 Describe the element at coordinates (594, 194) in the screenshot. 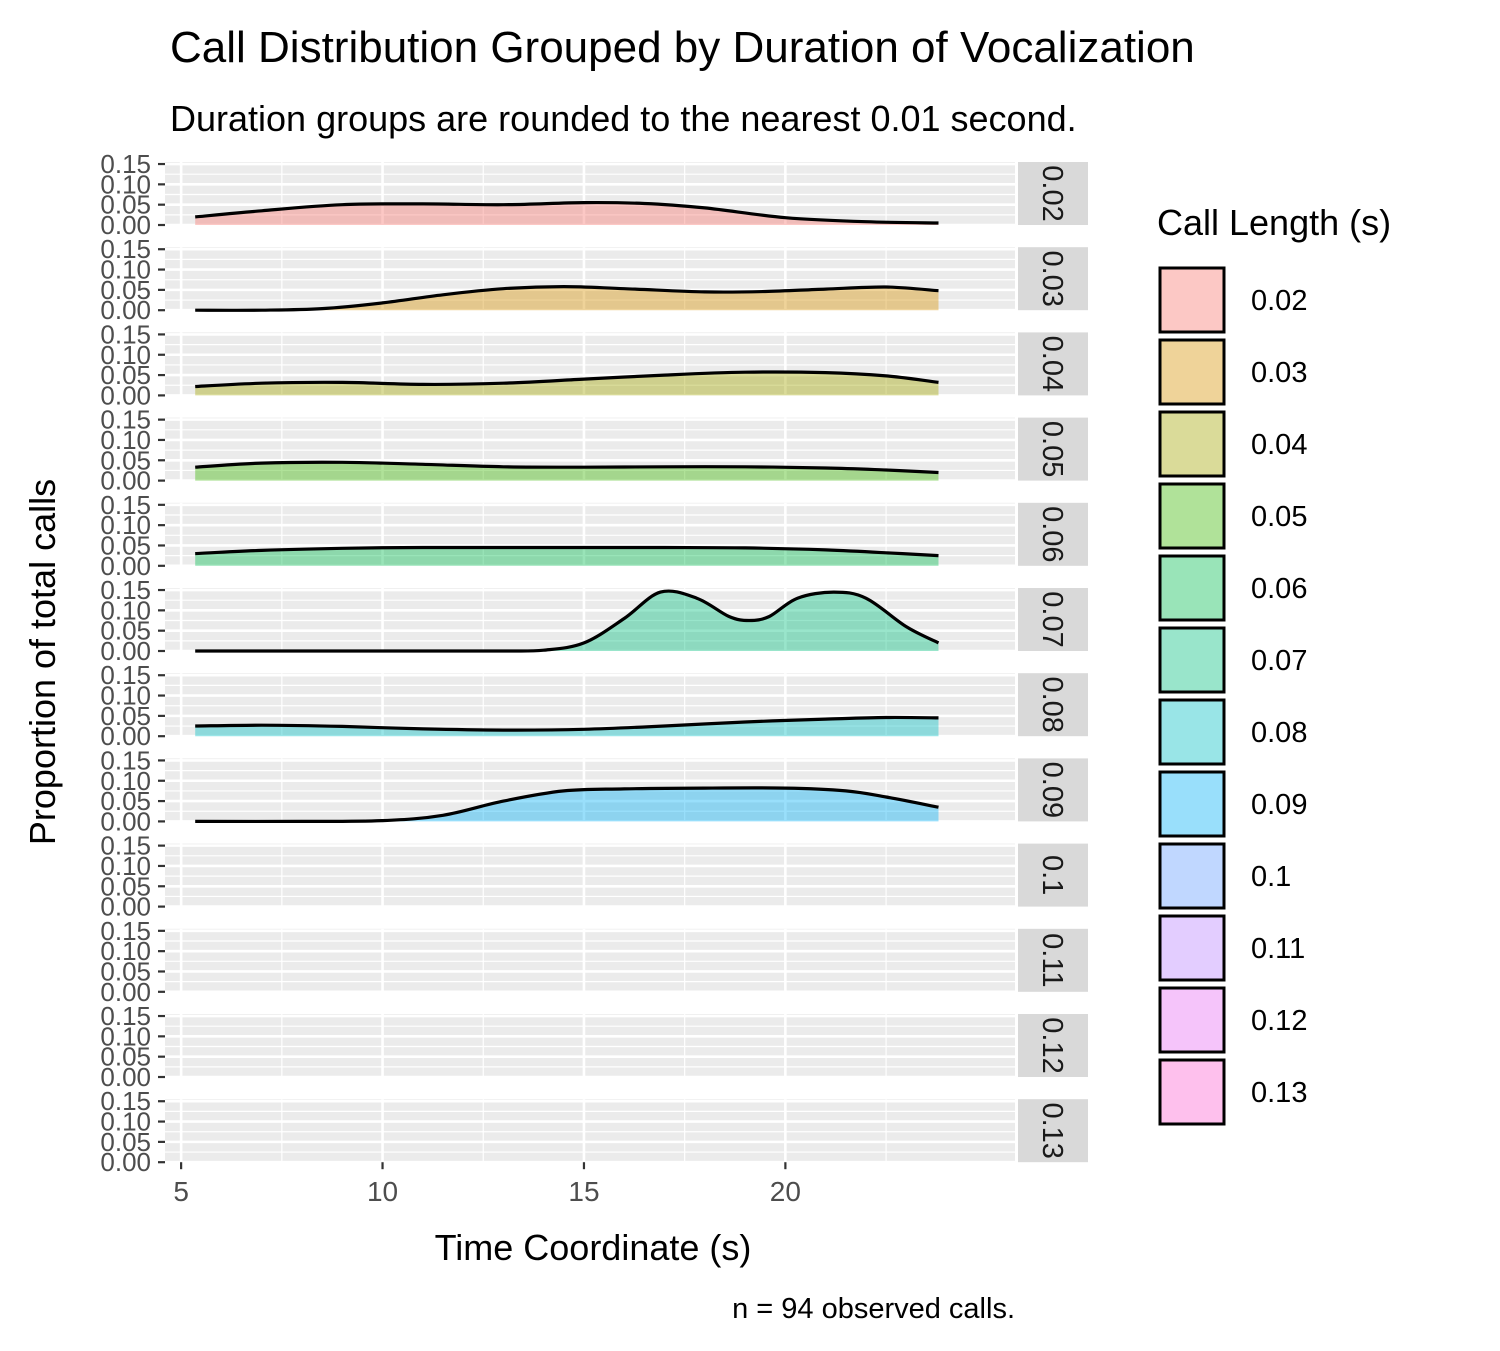

I see `facet-panel: 0.000.050.100.15 0.02` at that location.